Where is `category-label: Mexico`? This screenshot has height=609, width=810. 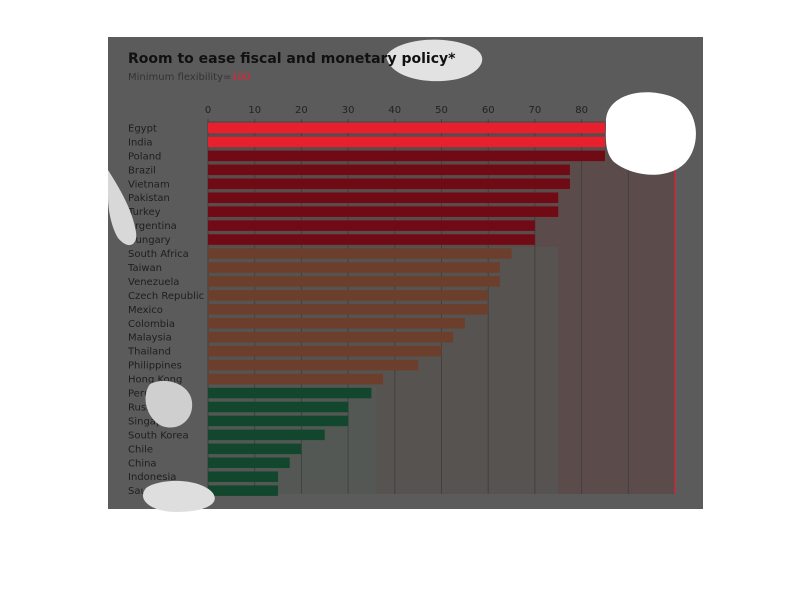 category-label: Mexico is located at coordinates (145, 310).